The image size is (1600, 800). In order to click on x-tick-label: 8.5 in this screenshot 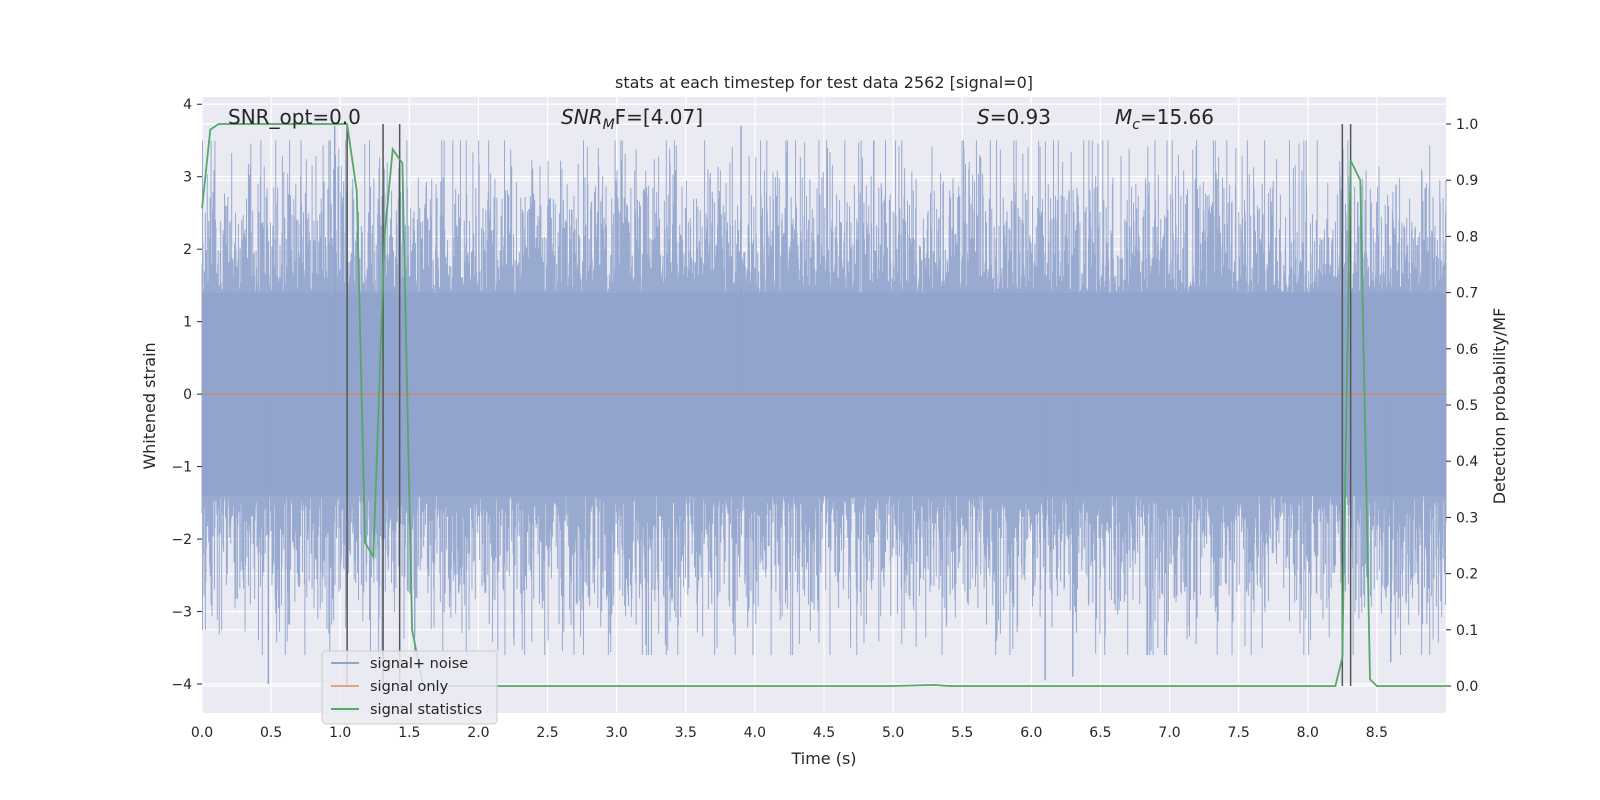, I will do `click(1377, 733)`.